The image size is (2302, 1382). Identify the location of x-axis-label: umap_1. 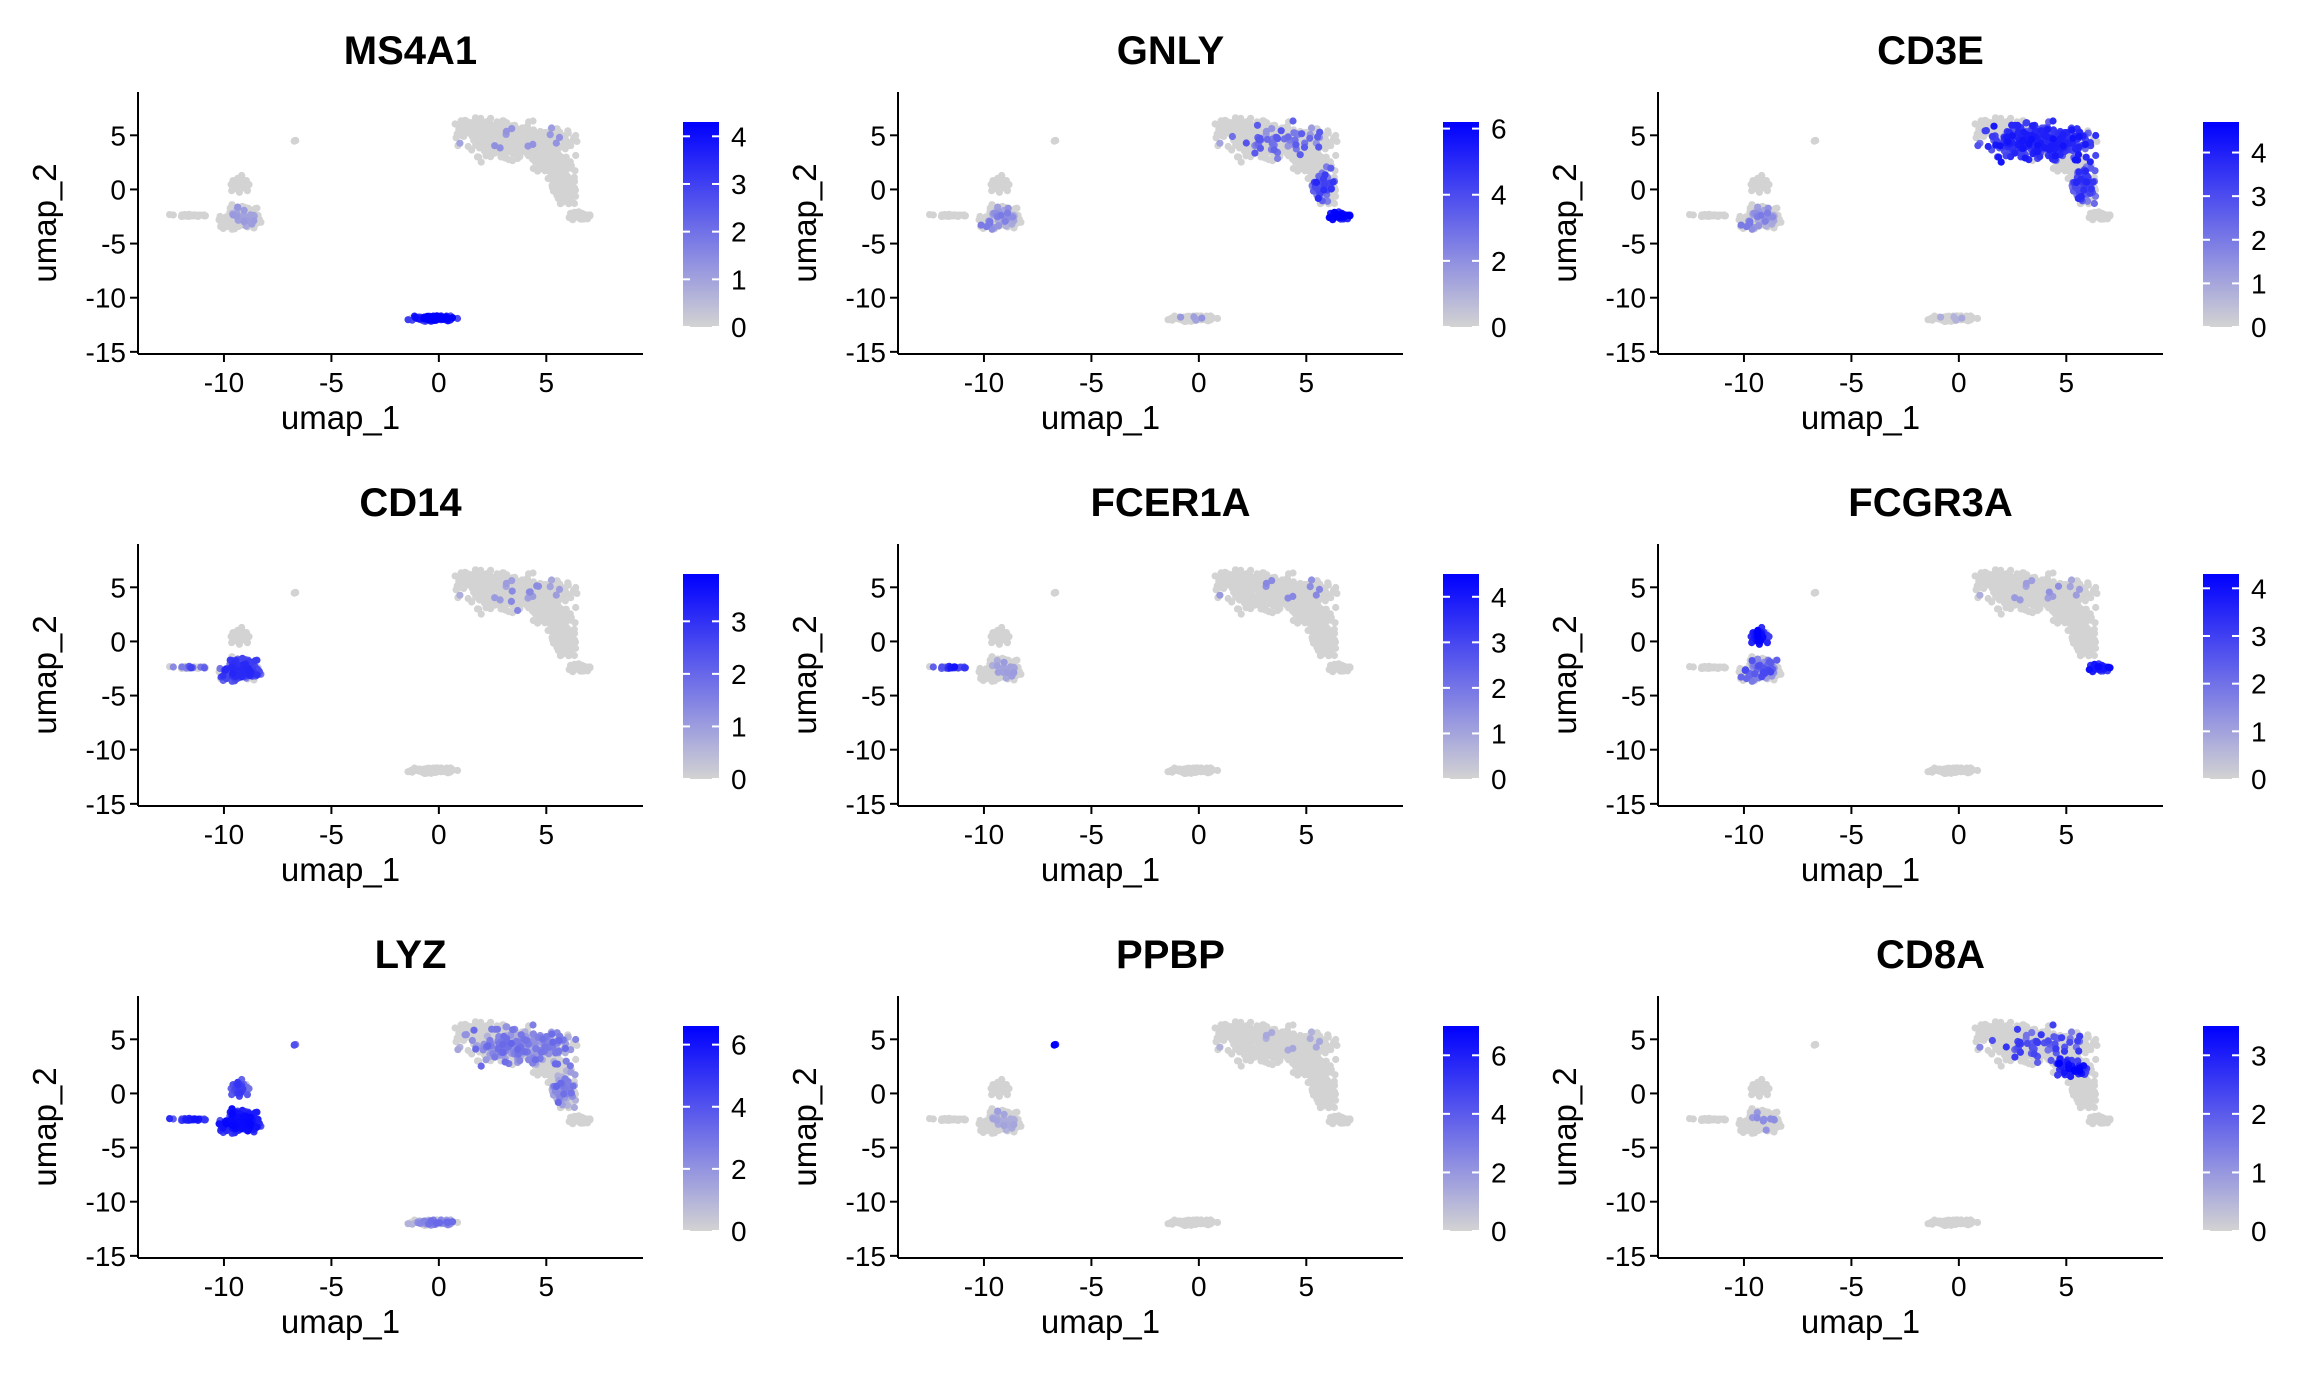
(340, 417).